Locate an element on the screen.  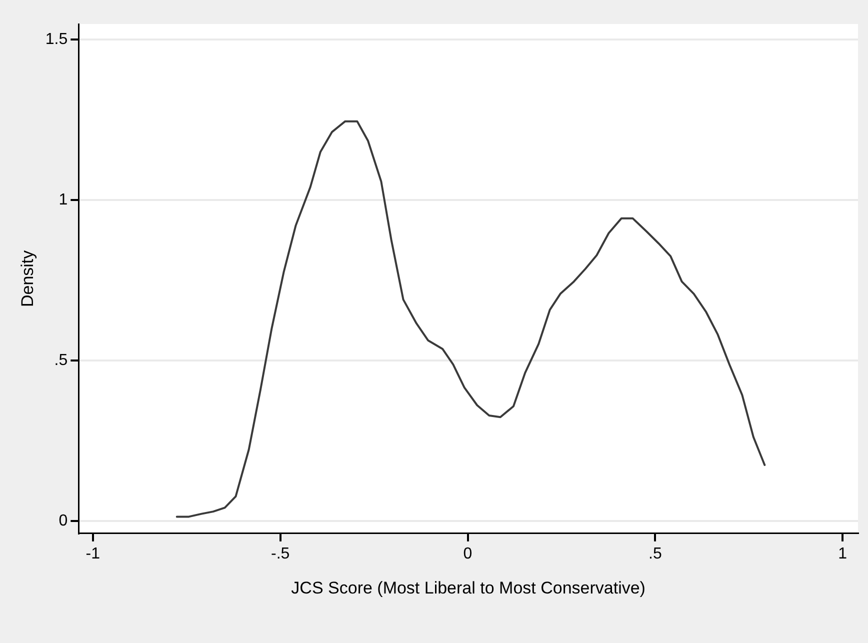
y-tick-label: 1.5 is located at coordinates (56, 39).